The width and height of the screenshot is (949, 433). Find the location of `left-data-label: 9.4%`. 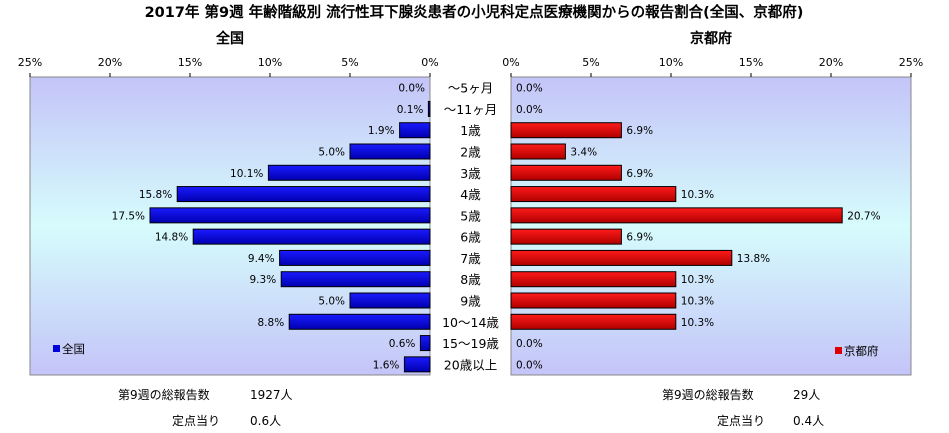

left-data-label: 9.4% is located at coordinates (261, 259).